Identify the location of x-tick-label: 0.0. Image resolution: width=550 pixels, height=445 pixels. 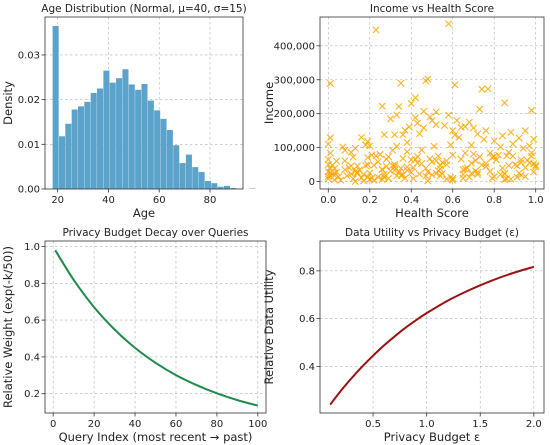
(328, 200).